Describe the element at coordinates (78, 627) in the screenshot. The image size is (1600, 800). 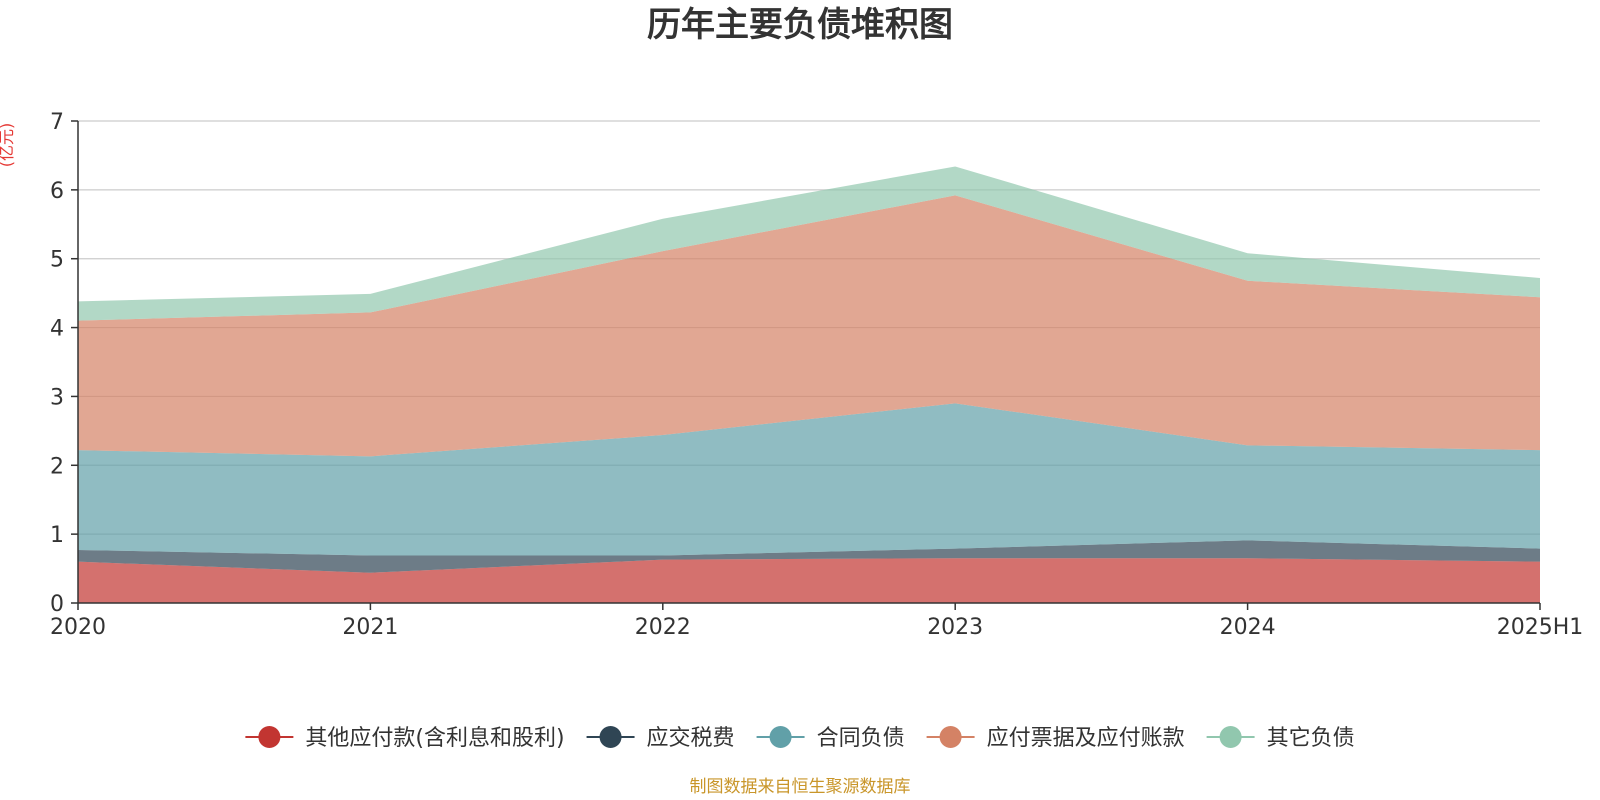
I see `x-tick-label-2020: 2020` at that location.